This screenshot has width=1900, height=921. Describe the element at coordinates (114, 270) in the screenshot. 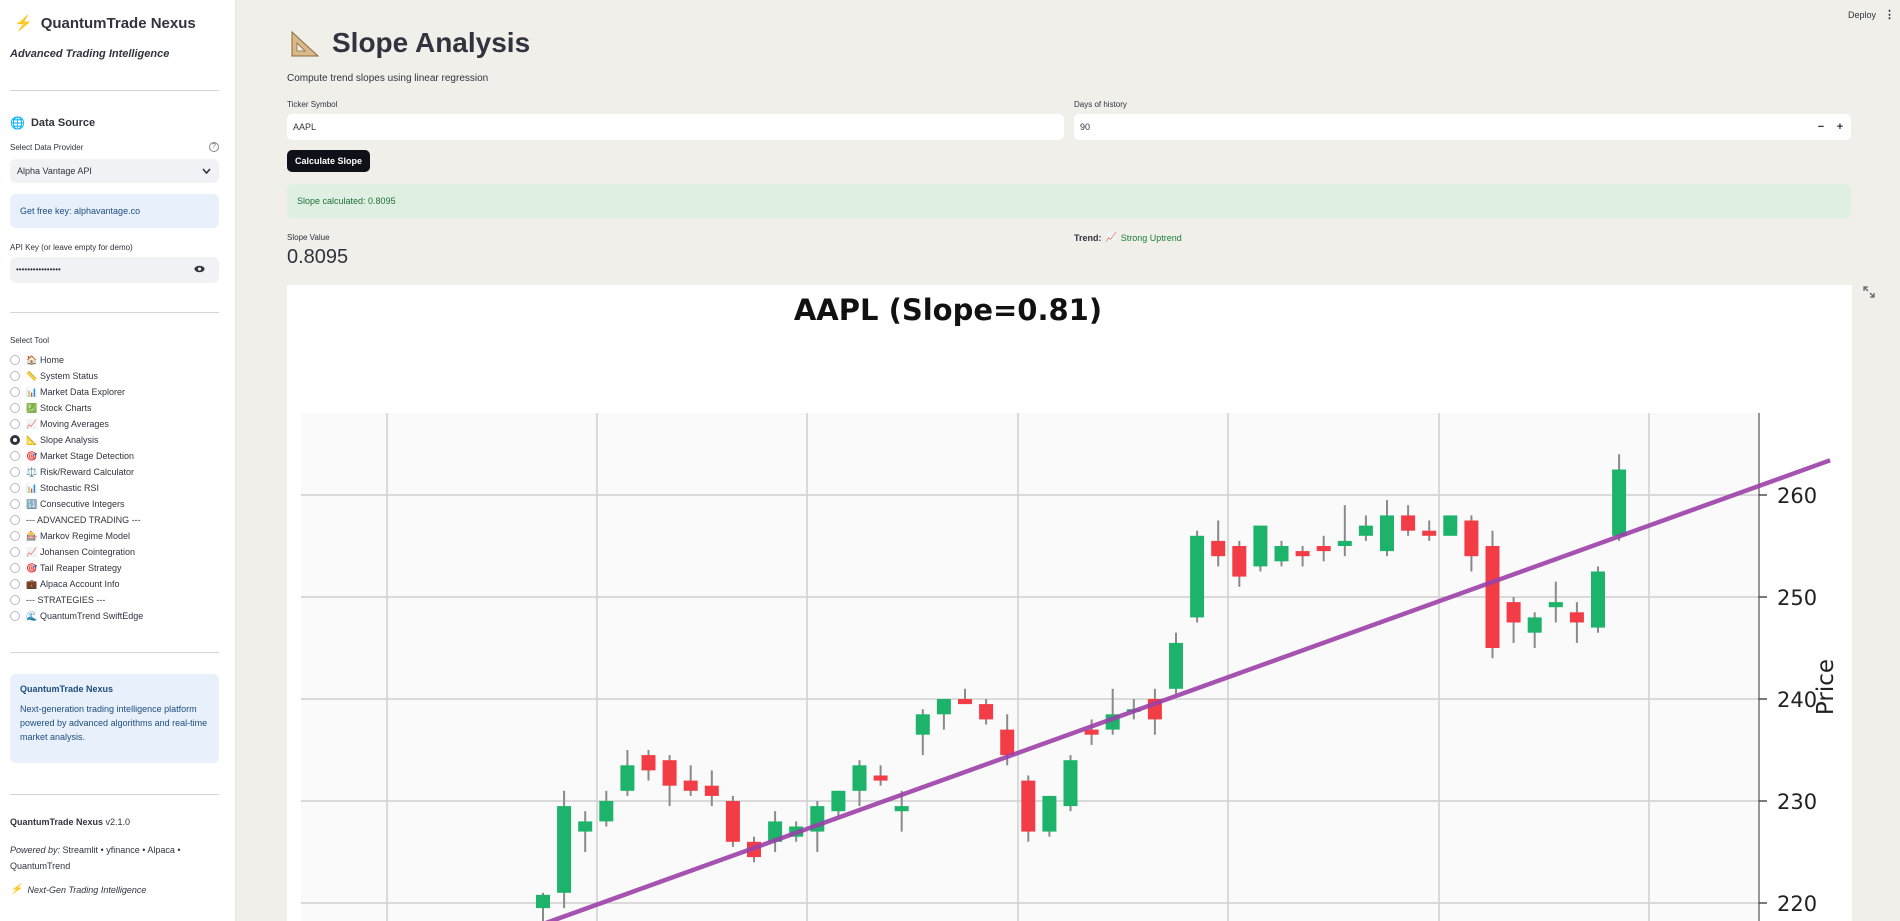

I see `api-key-input: ••••••••••••••••` at that location.